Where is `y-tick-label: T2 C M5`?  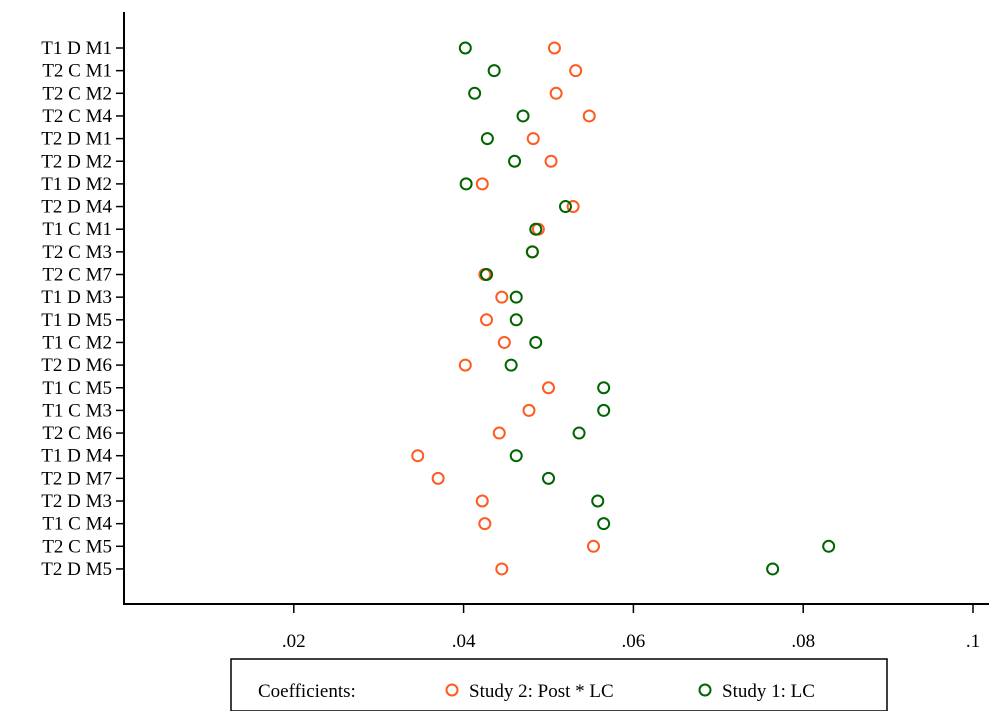 y-tick-label: T2 C M5 is located at coordinates (77, 546).